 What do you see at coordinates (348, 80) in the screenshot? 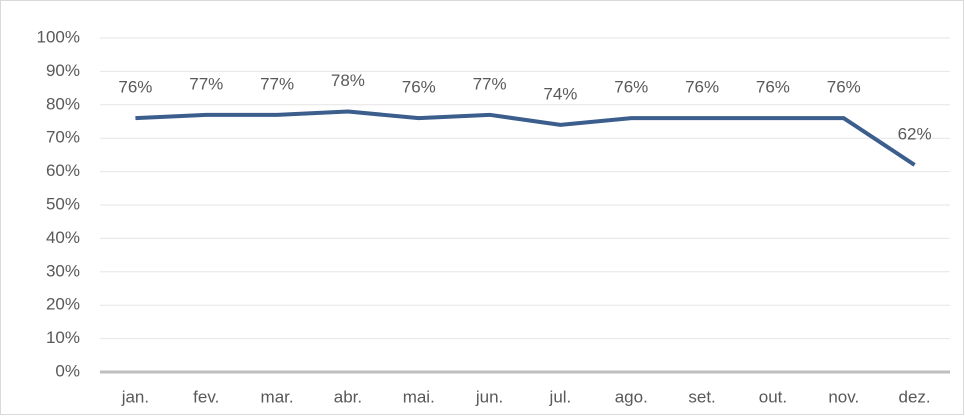
I see `data-label: 78%` at bounding box center [348, 80].